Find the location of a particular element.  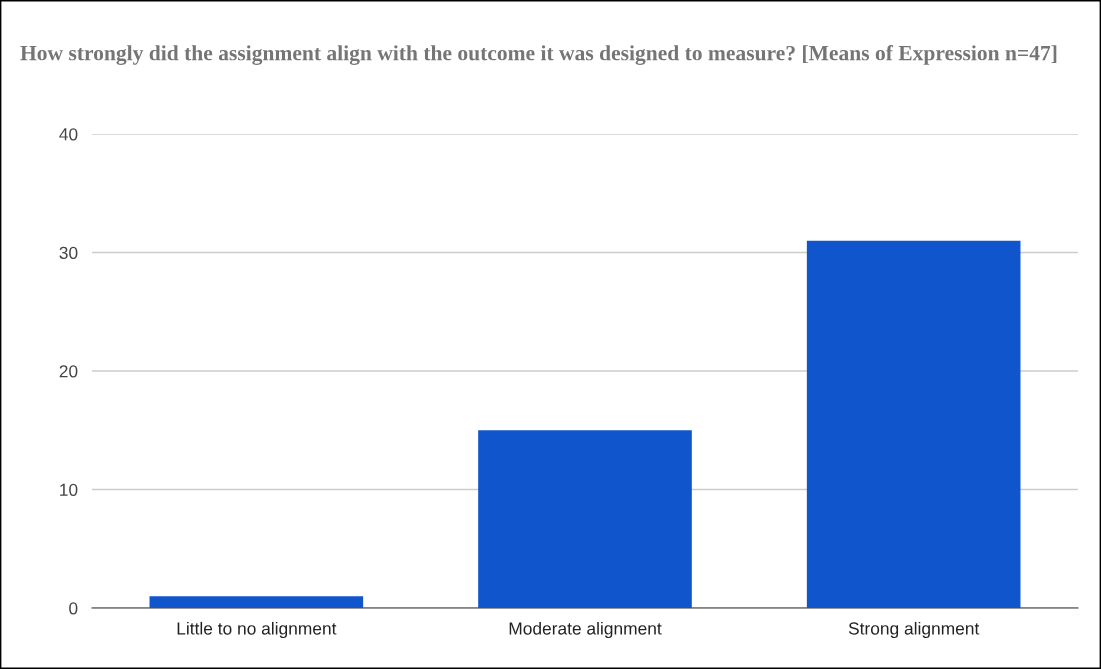

y-tick-label: 30 is located at coordinates (68, 252).